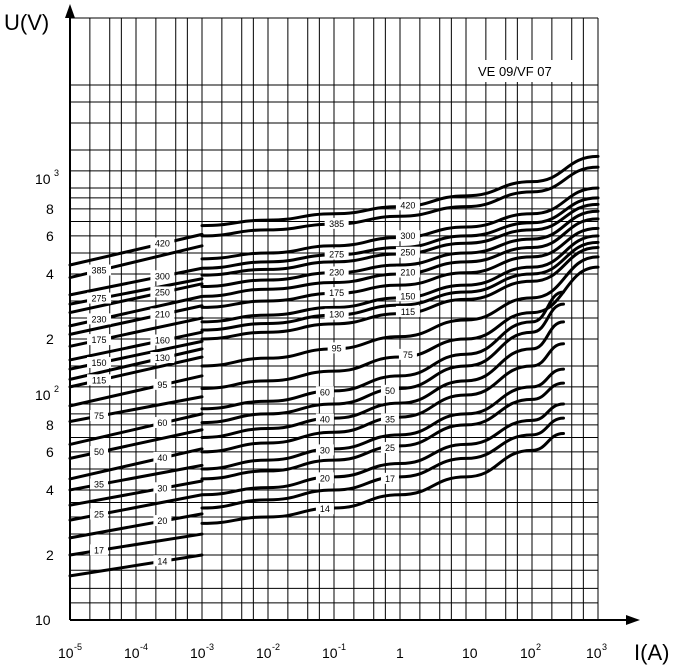 This screenshot has width=677, height=668. I want to click on curve-label-385: 385, so click(336, 223).